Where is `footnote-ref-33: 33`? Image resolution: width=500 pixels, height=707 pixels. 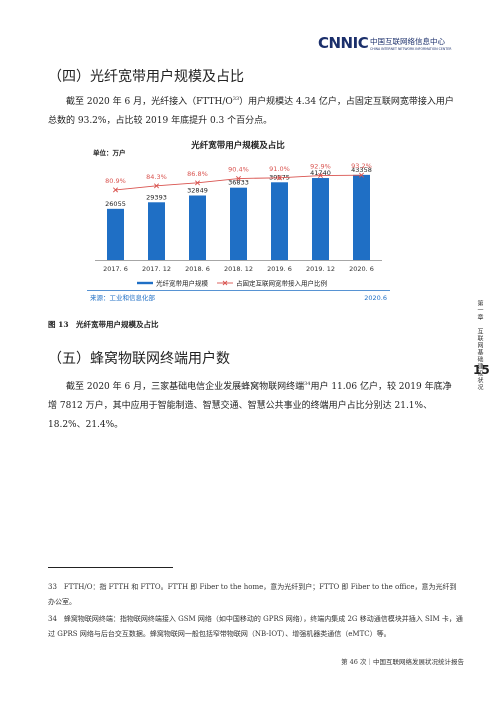
footnote-ref-33: 33 is located at coordinates (236, 99).